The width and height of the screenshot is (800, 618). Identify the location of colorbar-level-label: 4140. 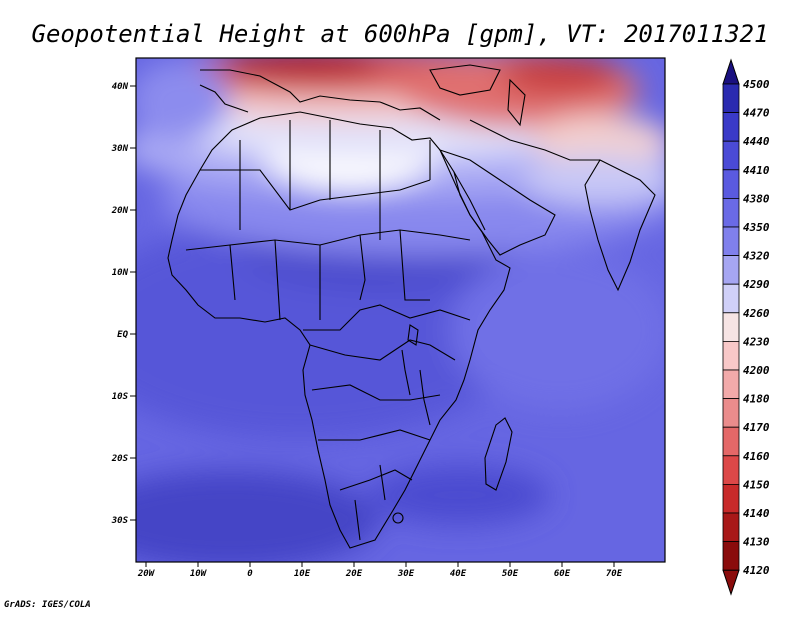
(756, 513).